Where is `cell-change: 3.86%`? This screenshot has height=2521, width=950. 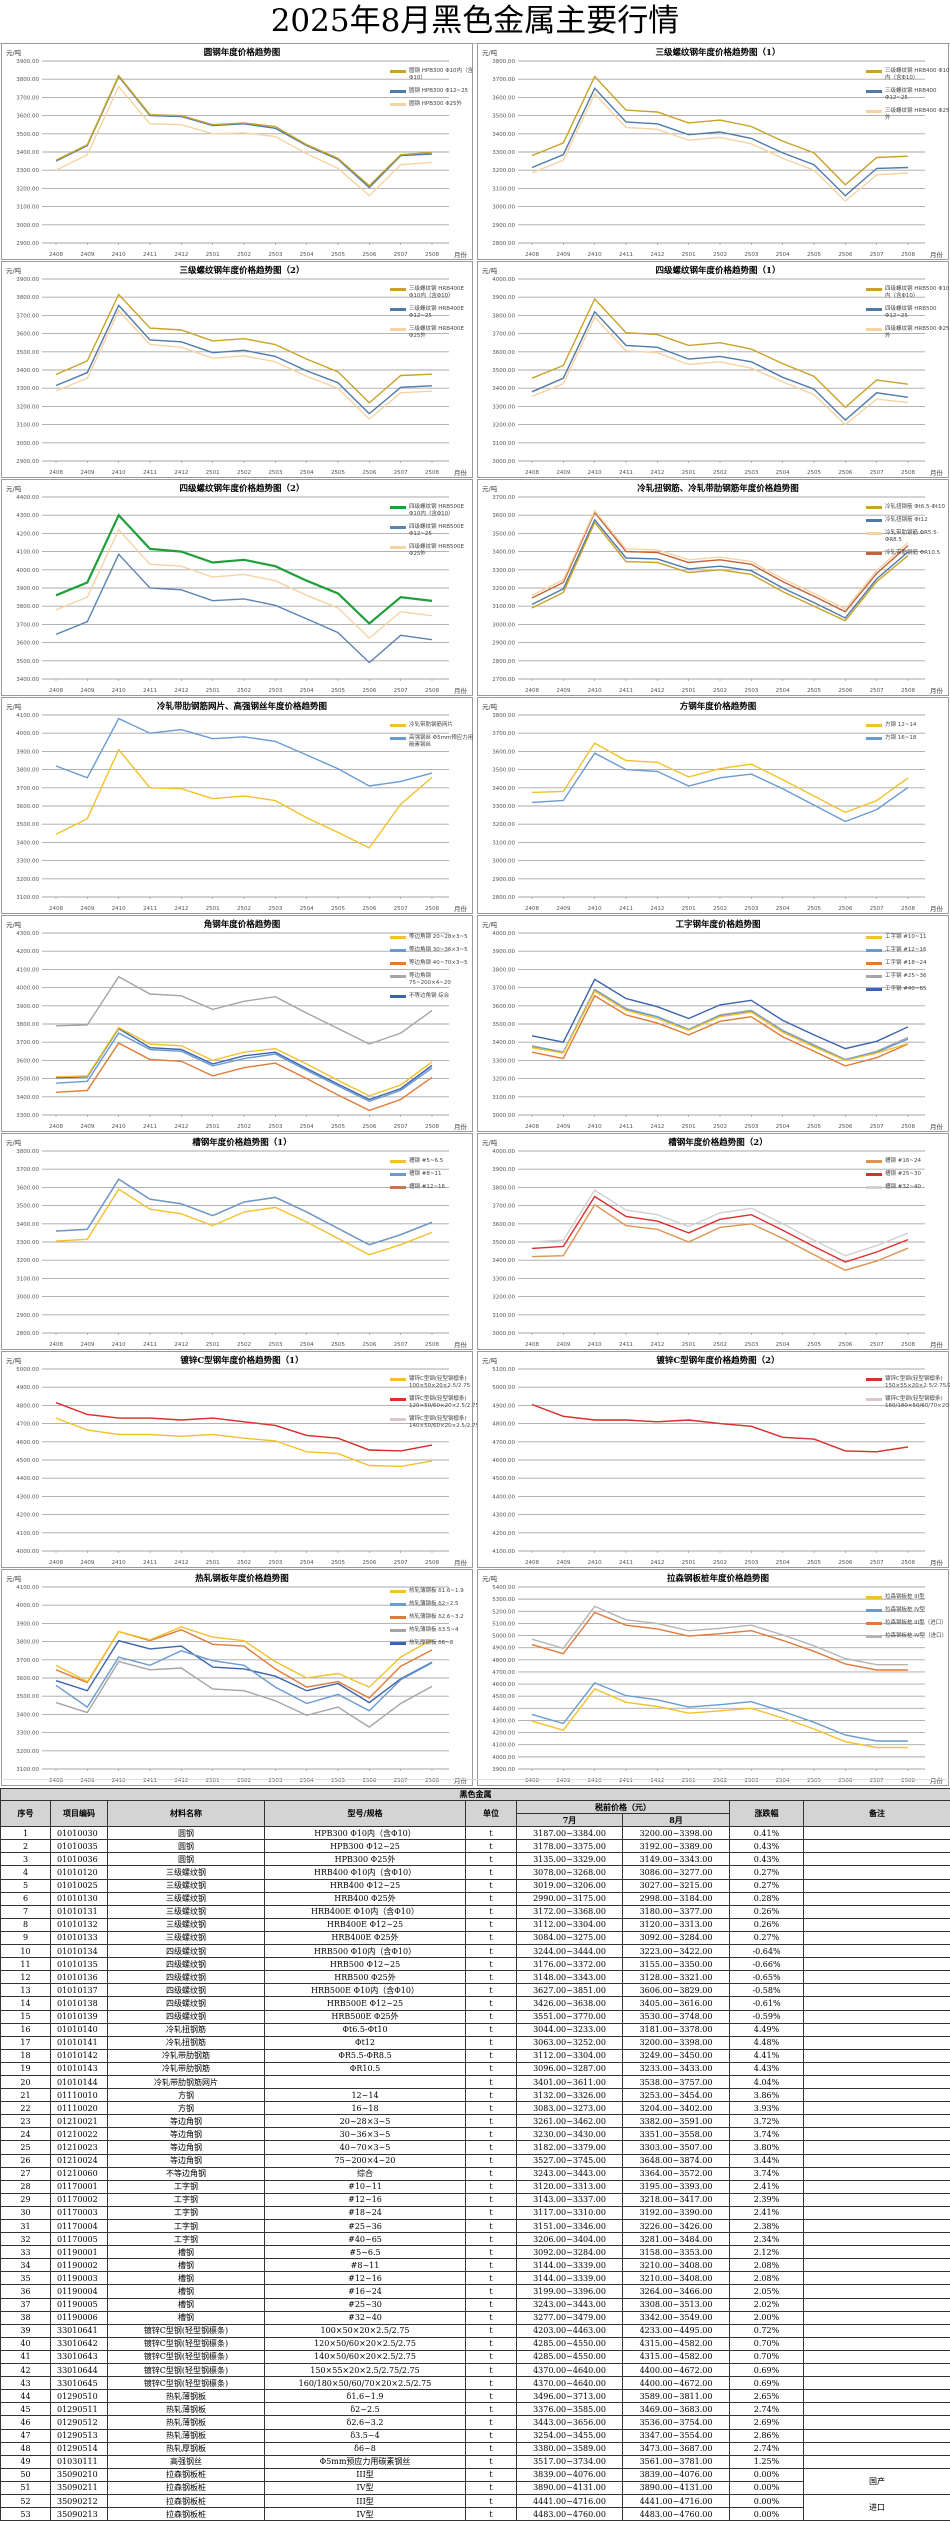
cell-change: 3.86% is located at coordinates (767, 2095).